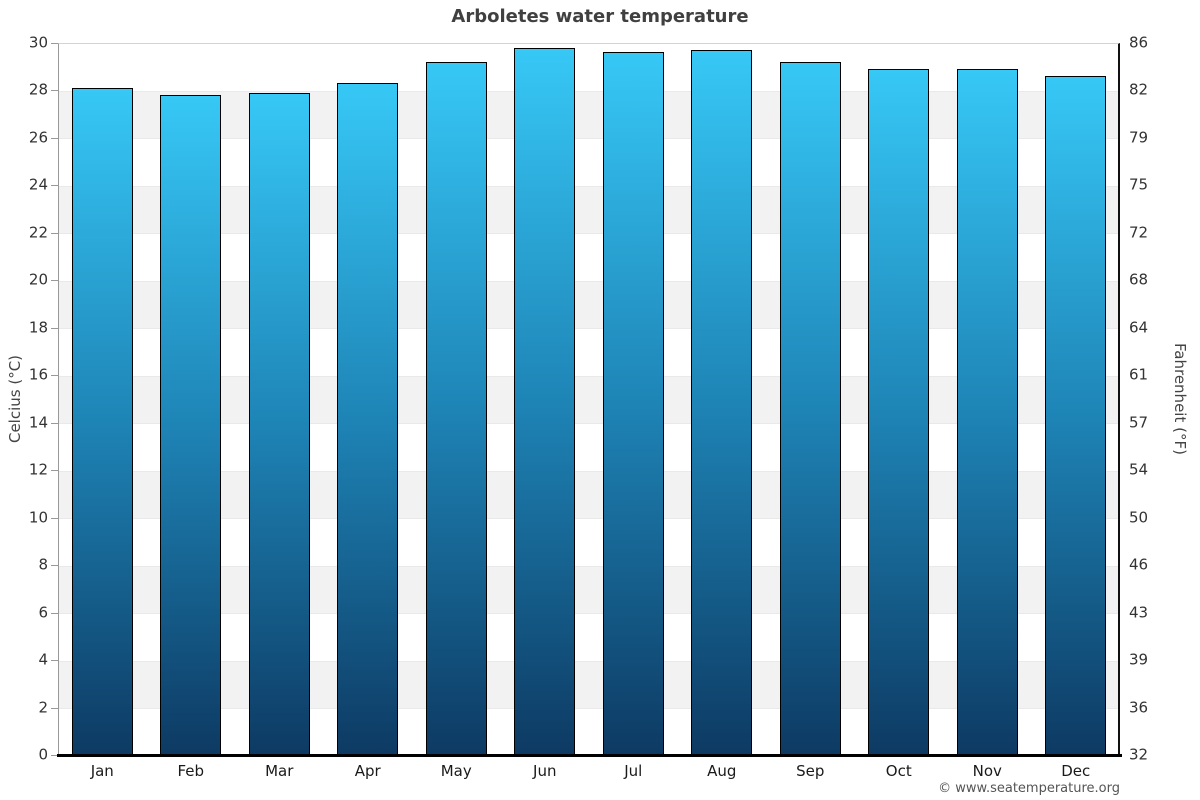 The height and width of the screenshot is (800, 1200). Describe the element at coordinates (279, 423) in the screenshot. I see `bar-mar` at that location.